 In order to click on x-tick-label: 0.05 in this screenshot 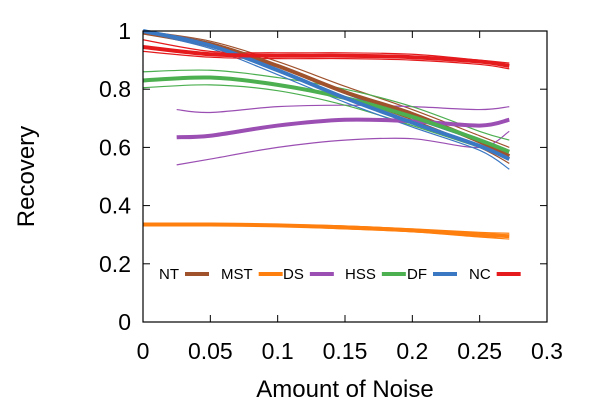, I will do `click(210, 351)`.